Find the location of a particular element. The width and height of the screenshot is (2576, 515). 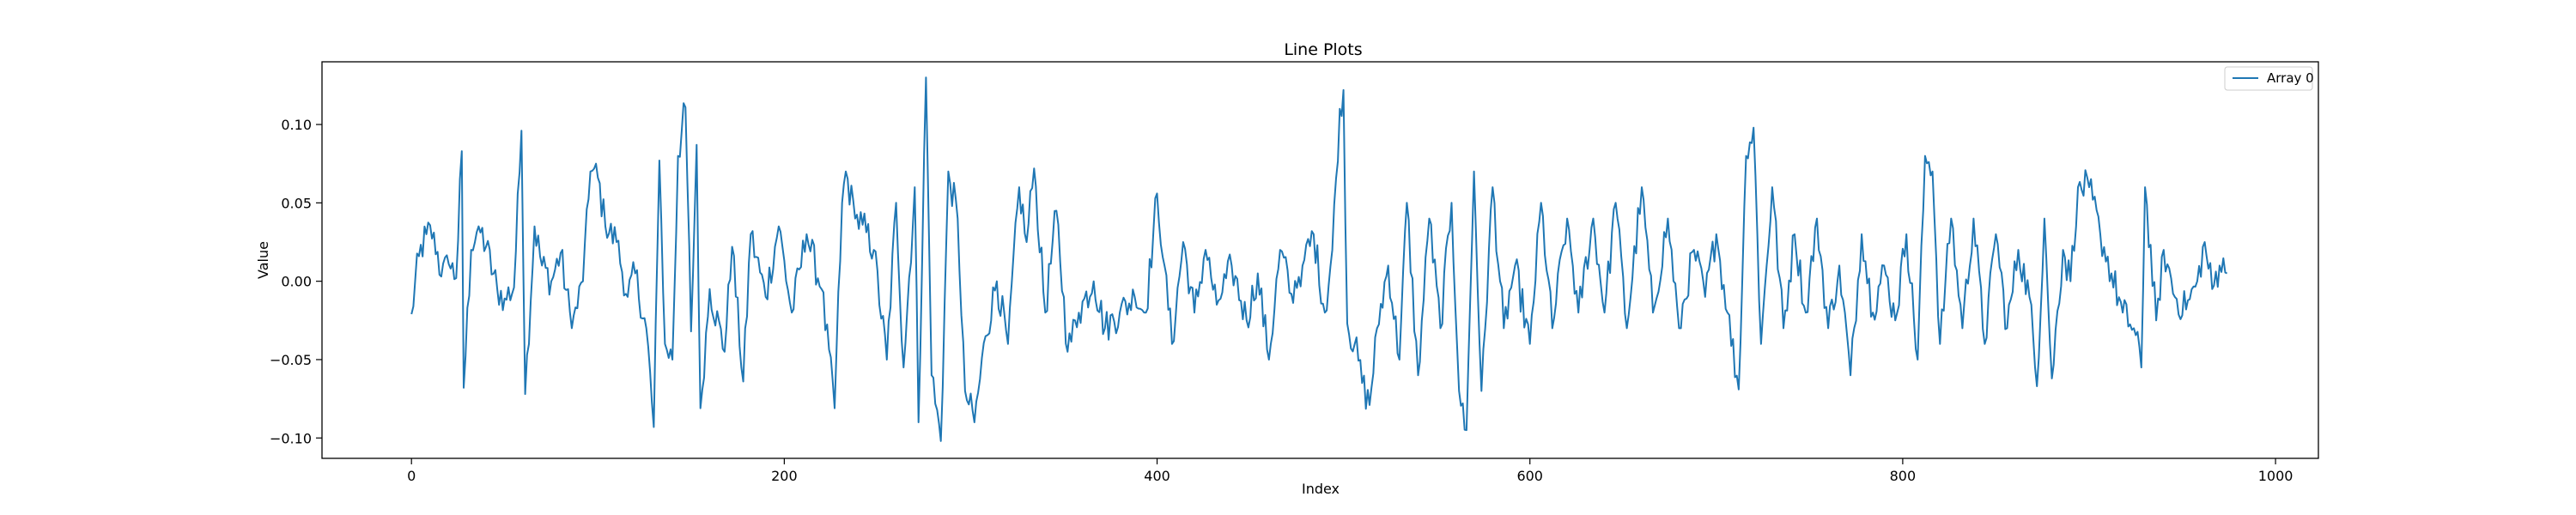

legend: Array 0 is located at coordinates (2269, 78).